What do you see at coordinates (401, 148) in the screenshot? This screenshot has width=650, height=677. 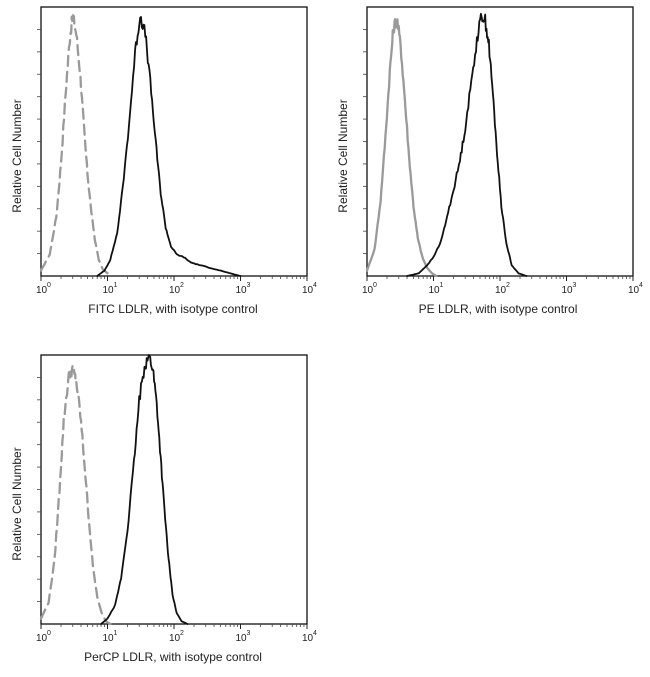 I see `isotype-control-series-pe` at bounding box center [401, 148].